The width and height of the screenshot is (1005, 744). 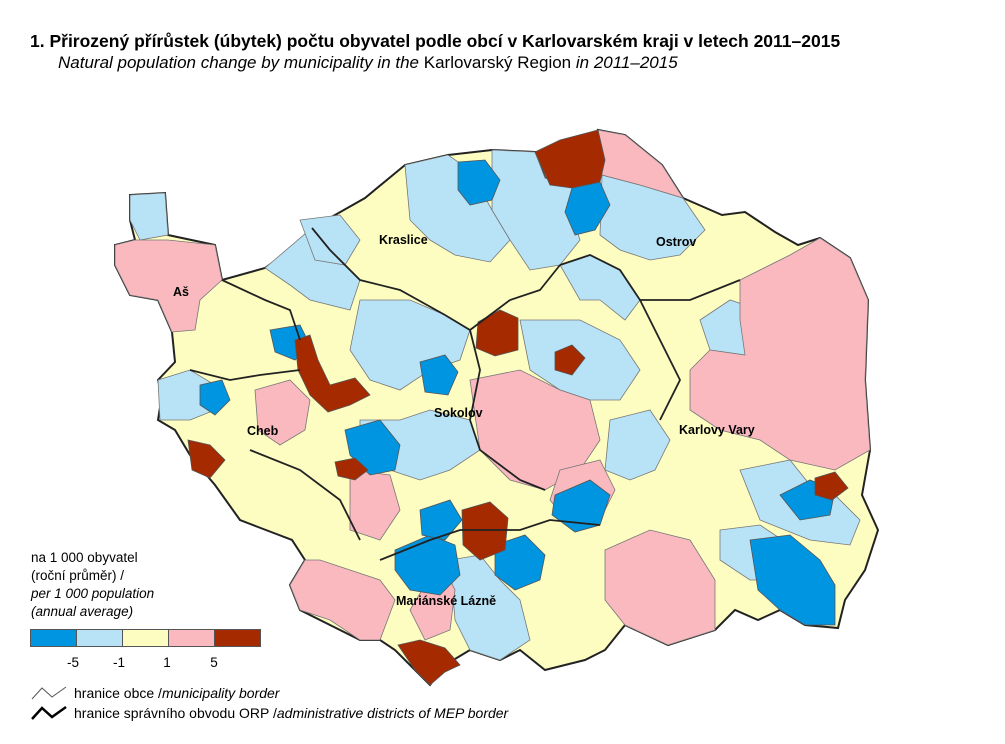 What do you see at coordinates (403, 240) in the screenshot?
I see `city-label-kraslice: Kraslice` at bounding box center [403, 240].